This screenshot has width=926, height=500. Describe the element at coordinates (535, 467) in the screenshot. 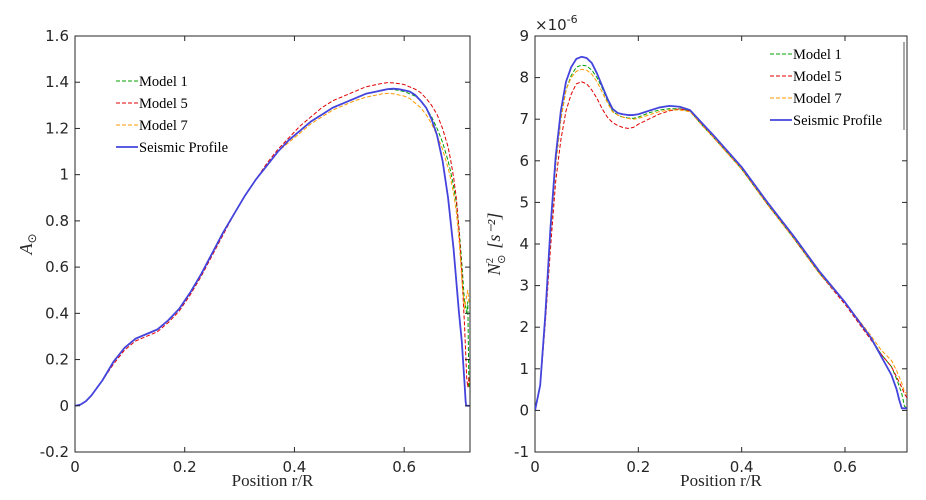

I see `right-x-tick-label: 0` at that location.